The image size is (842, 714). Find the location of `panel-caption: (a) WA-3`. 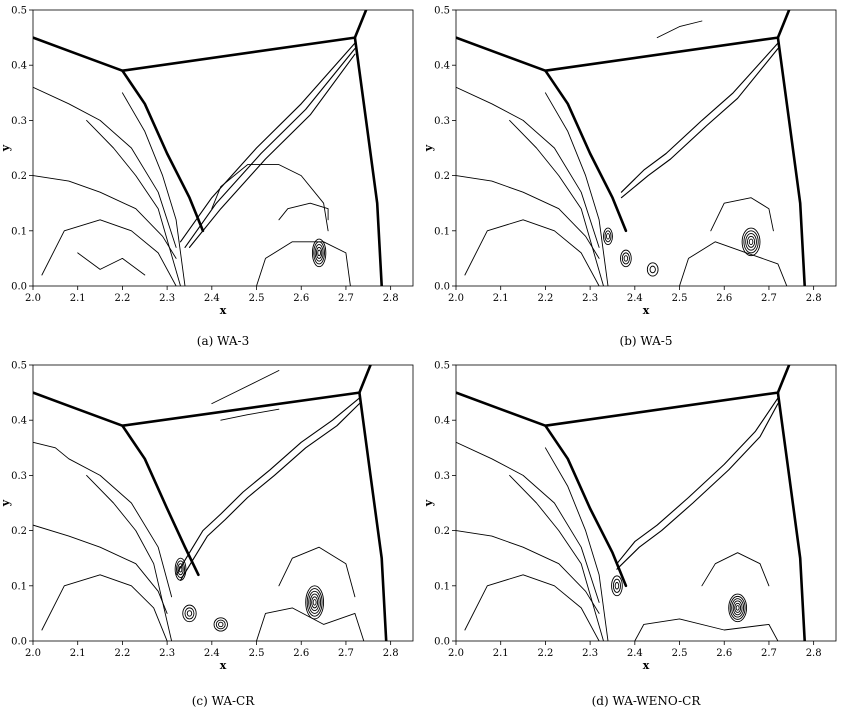

panel-caption: (a) WA-3 is located at coordinates (223, 341).